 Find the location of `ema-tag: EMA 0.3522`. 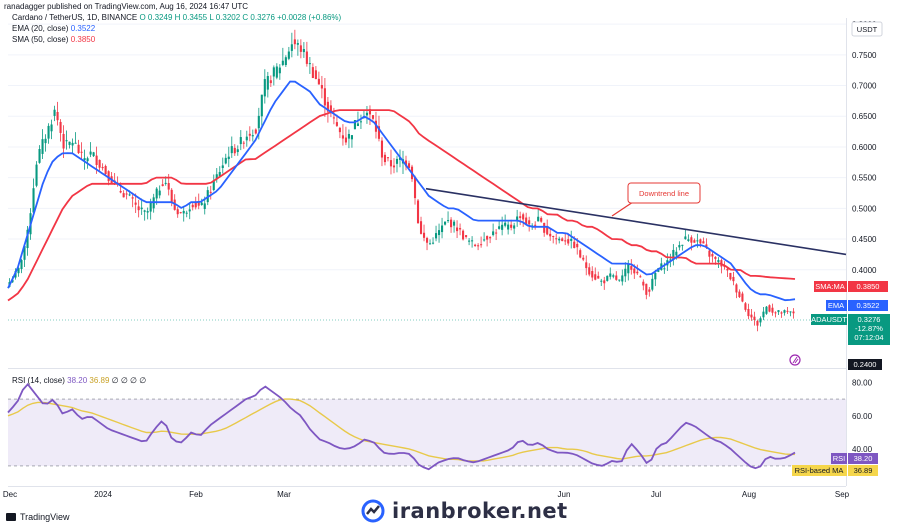

ema-tag: EMA 0.3522 is located at coordinates (857, 305).